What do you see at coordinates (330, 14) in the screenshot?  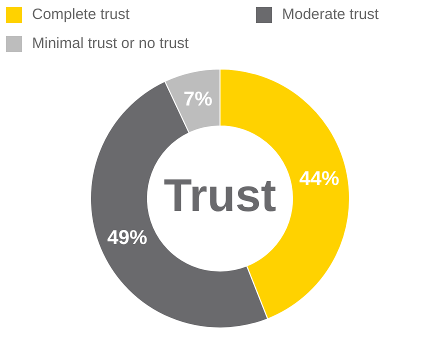 I see `legend-label: Moderate trust` at bounding box center [330, 14].